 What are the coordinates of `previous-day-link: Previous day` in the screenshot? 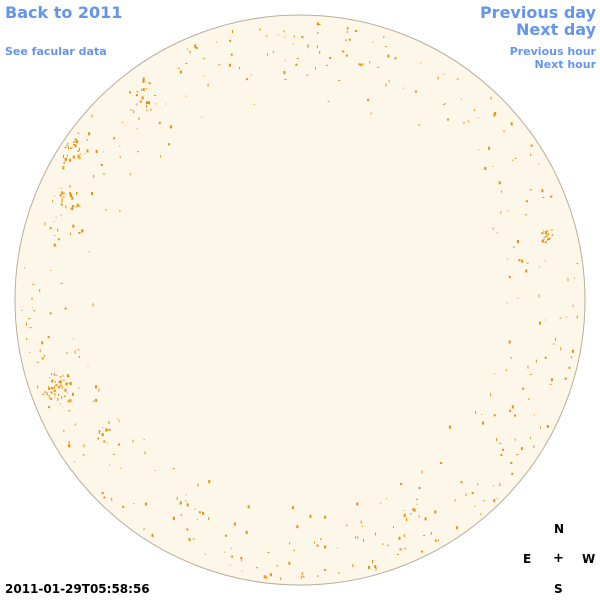 It's located at (537, 12).